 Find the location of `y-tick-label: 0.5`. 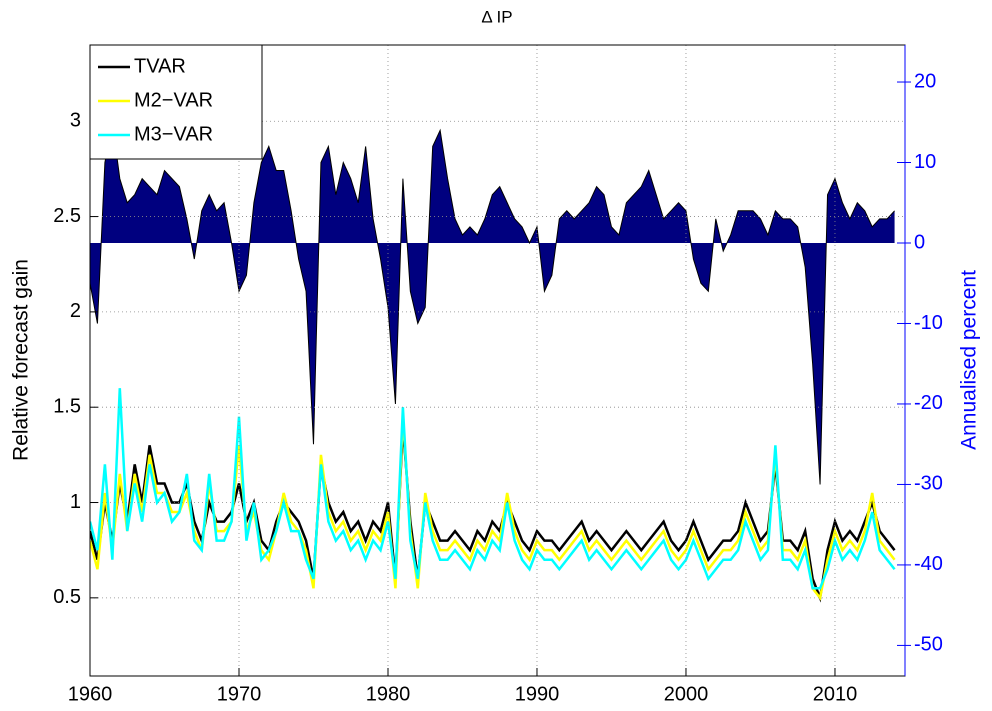

y-tick-label: 0.5 is located at coordinates (67, 597).